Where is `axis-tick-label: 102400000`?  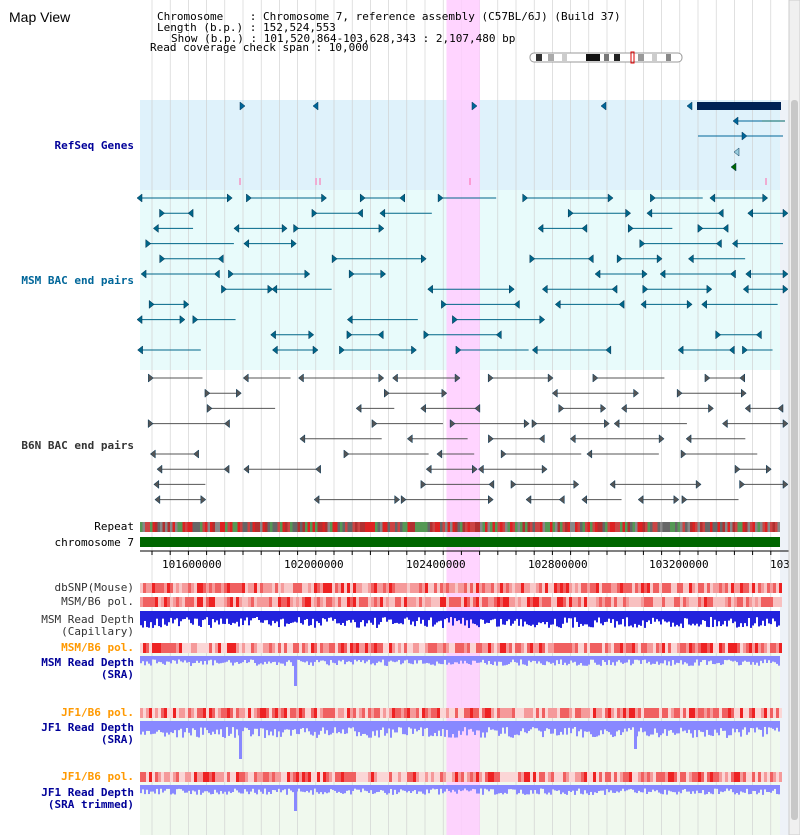 axis-tick-label: 102400000 is located at coordinates (436, 564).